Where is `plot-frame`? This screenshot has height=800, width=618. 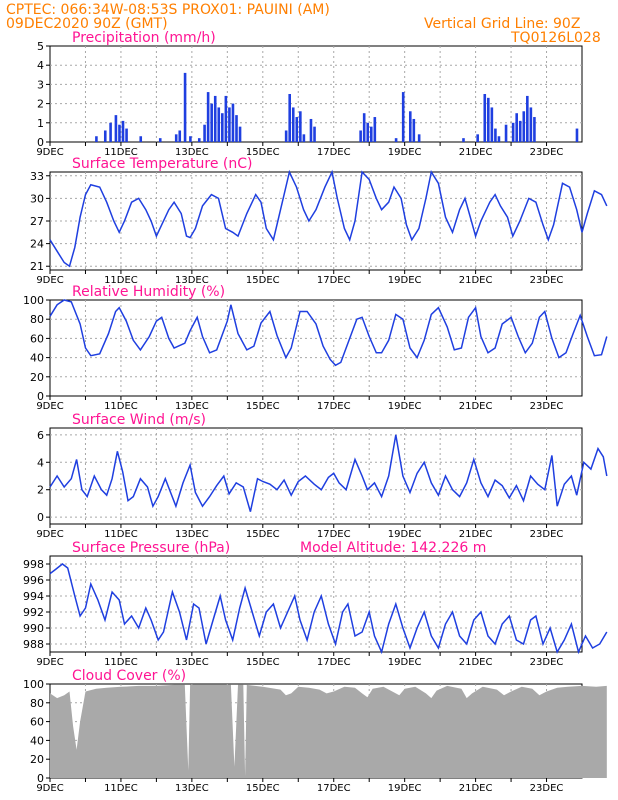
plot-frame is located at coordinates (316, 476).